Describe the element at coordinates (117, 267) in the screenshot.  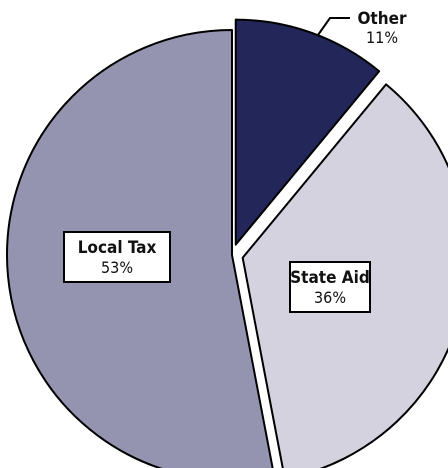
I see `slice-percent-label: 53%` at that location.